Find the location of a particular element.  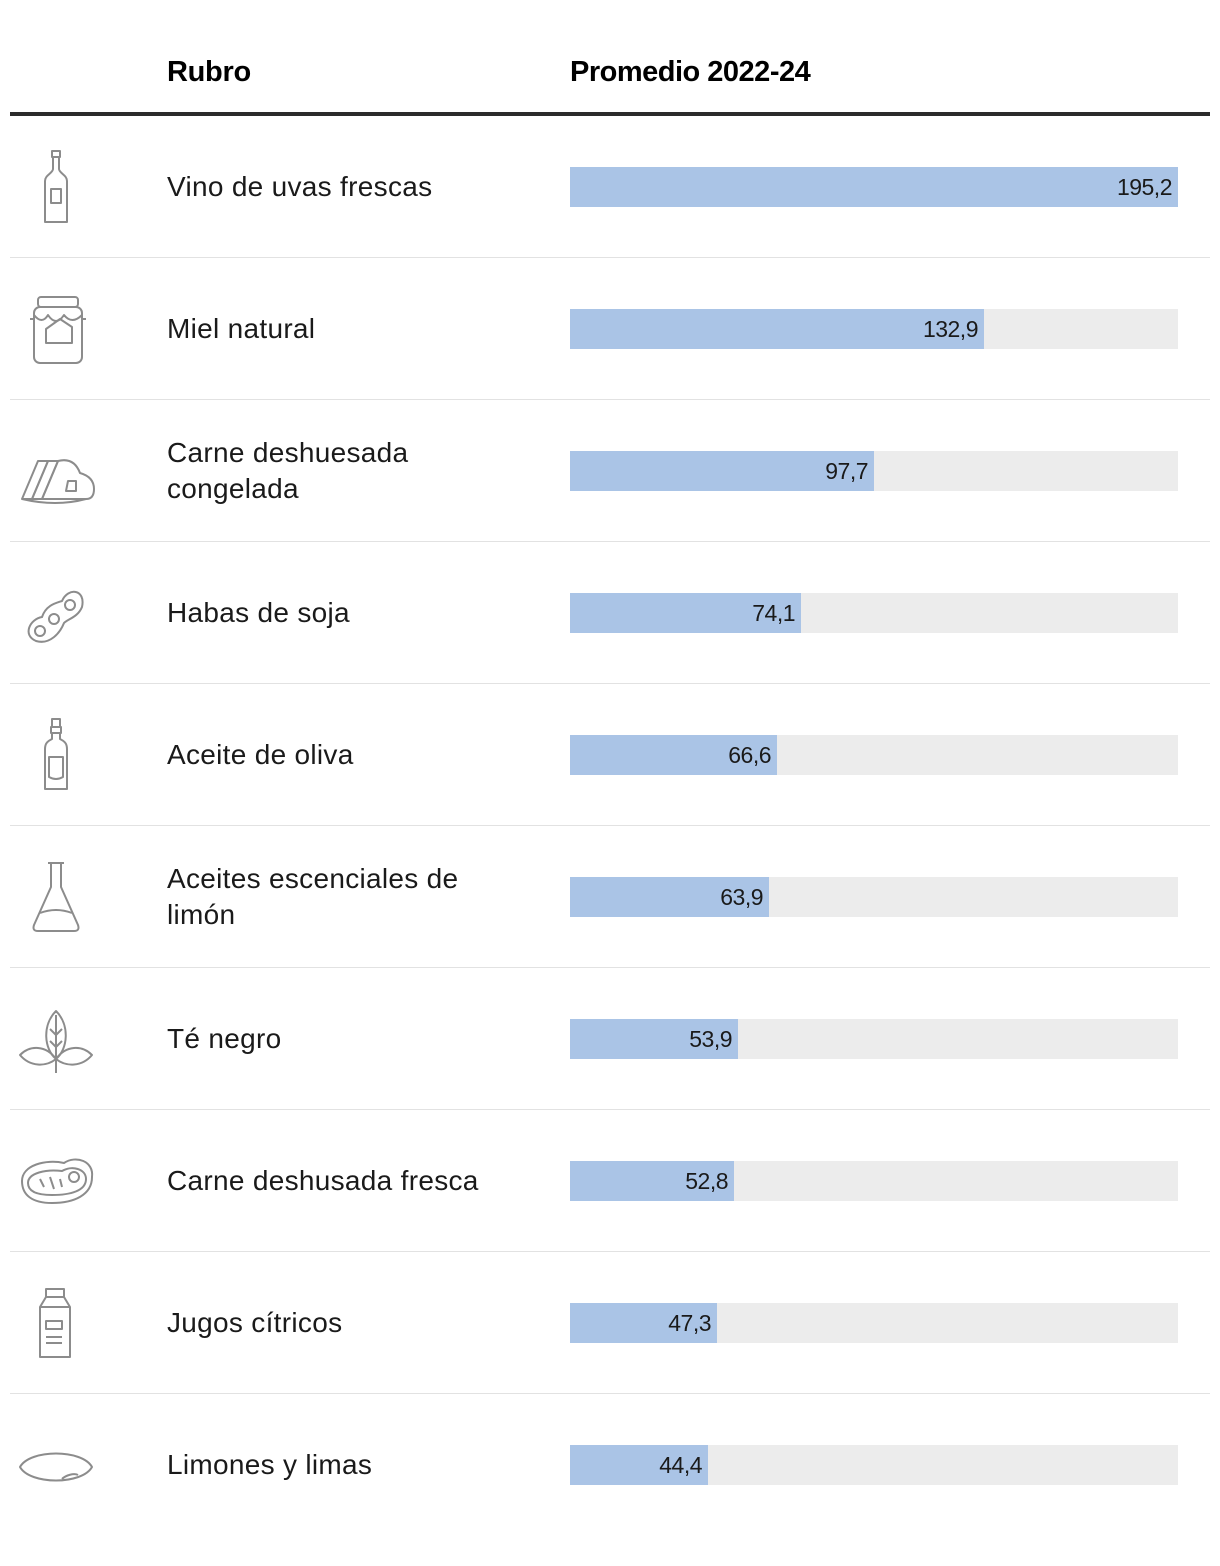

category-label: Aceites escenciales de limón is located at coordinates (313, 896).